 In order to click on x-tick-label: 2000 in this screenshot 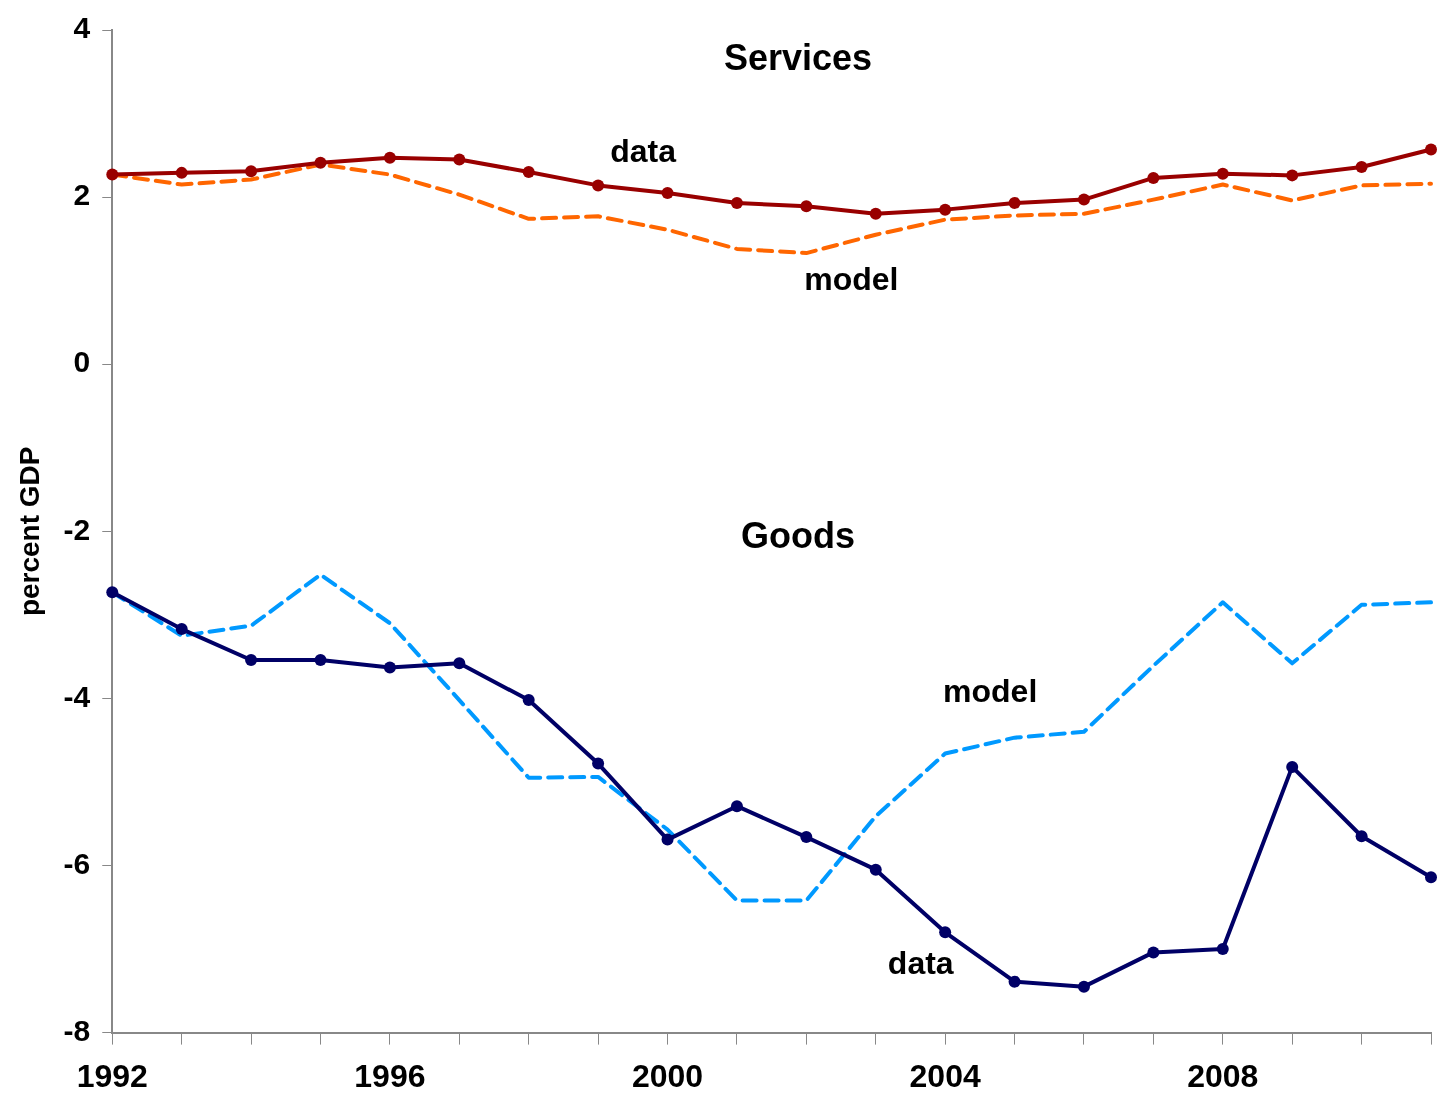, I will do `click(667, 1075)`.